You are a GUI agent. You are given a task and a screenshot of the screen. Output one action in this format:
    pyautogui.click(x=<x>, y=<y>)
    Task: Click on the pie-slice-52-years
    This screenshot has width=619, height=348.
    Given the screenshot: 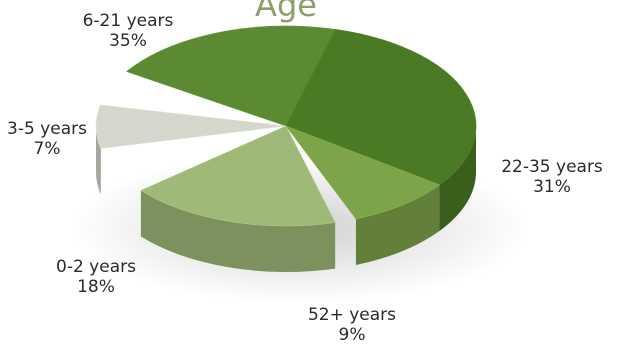 What is the action you would take?
    pyautogui.click(x=363, y=172)
    